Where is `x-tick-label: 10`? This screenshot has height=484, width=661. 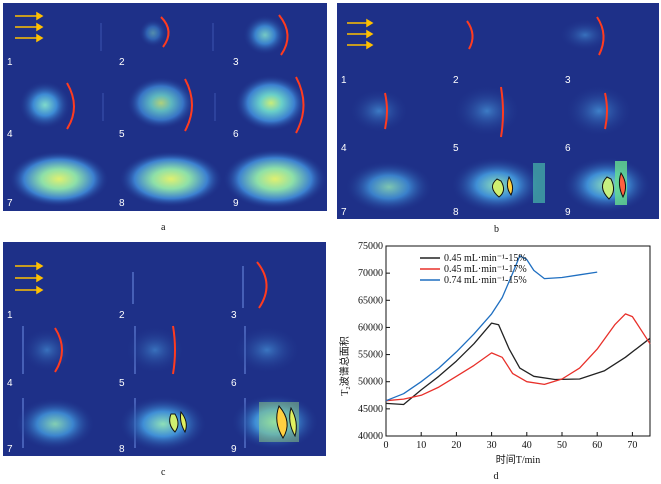 x-tick-label: 10 is located at coordinates (421, 445).